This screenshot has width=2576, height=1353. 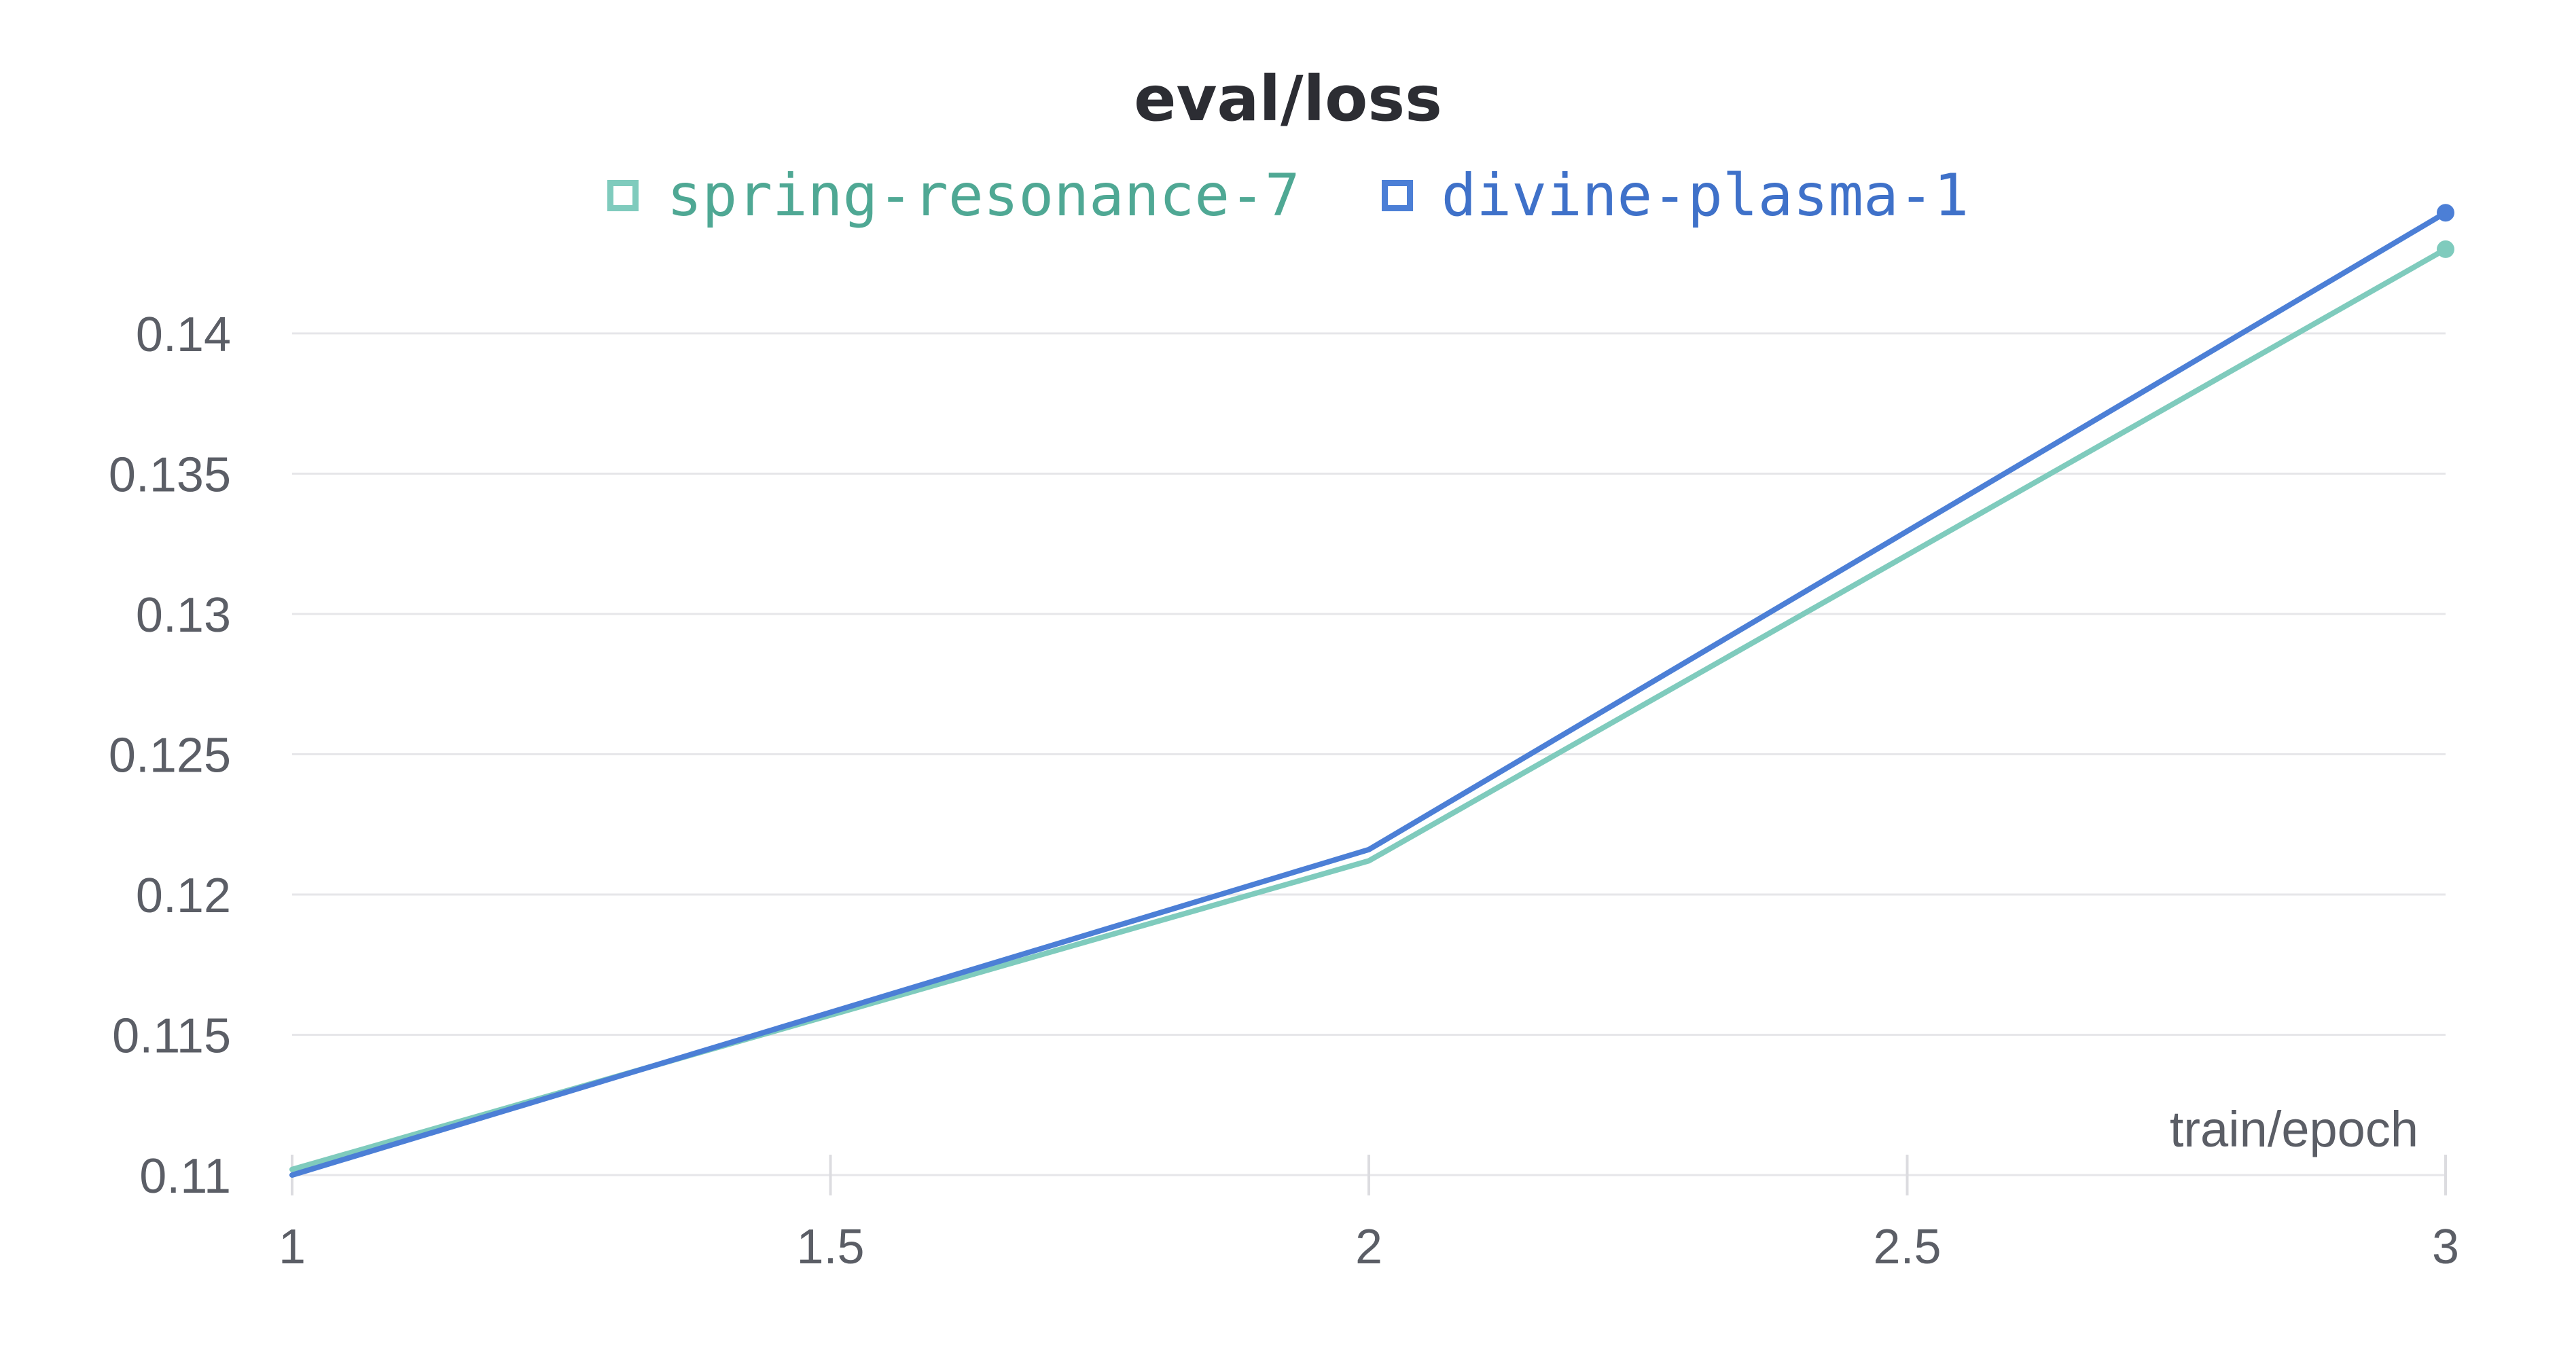 What do you see at coordinates (2445, 1247) in the screenshot?
I see `x-tick-label: 3` at bounding box center [2445, 1247].